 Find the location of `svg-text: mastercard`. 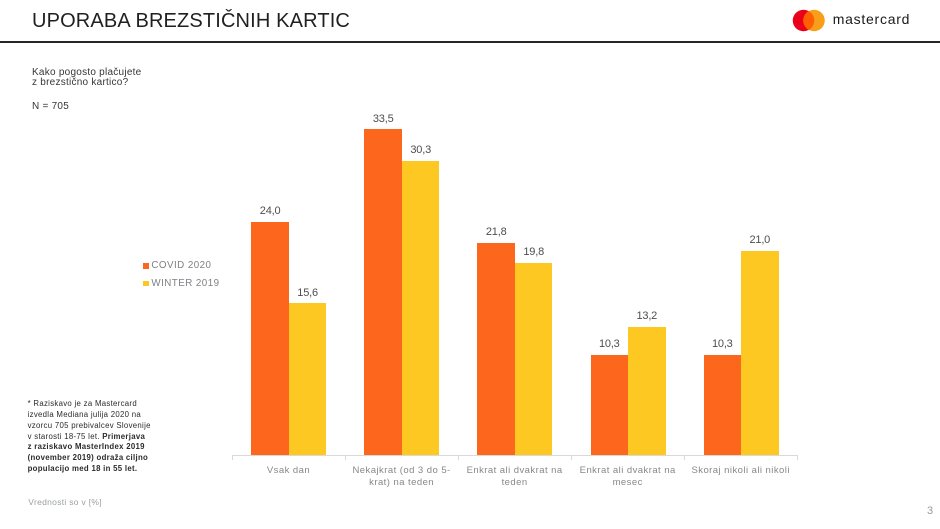

svg-text: mastercard is located at coordinates (872, 19).